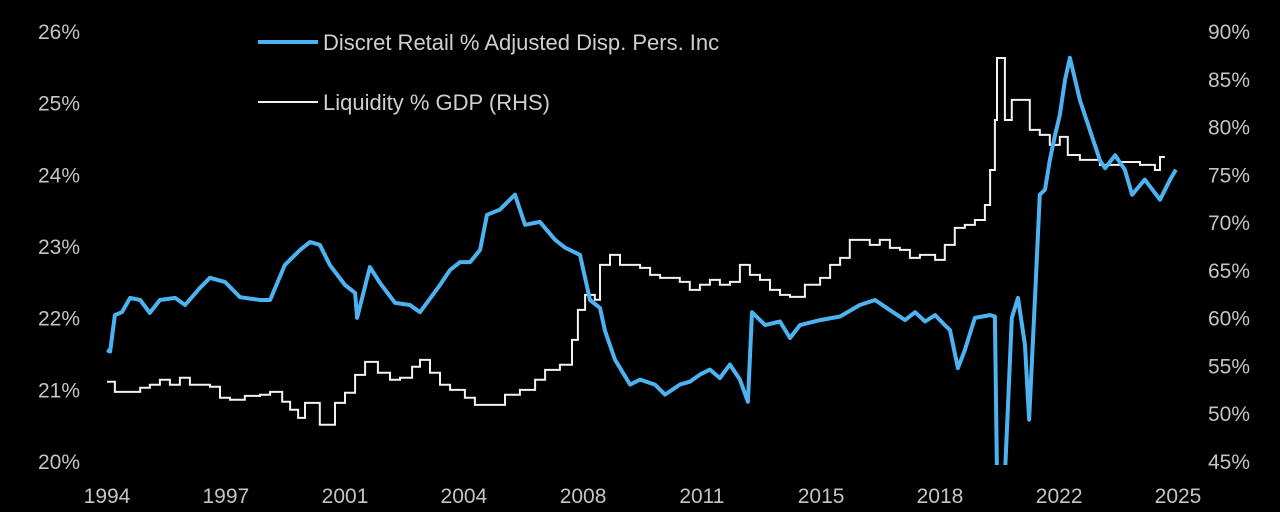  I want to click on x-tick-label: 2015, so click(821, 496).